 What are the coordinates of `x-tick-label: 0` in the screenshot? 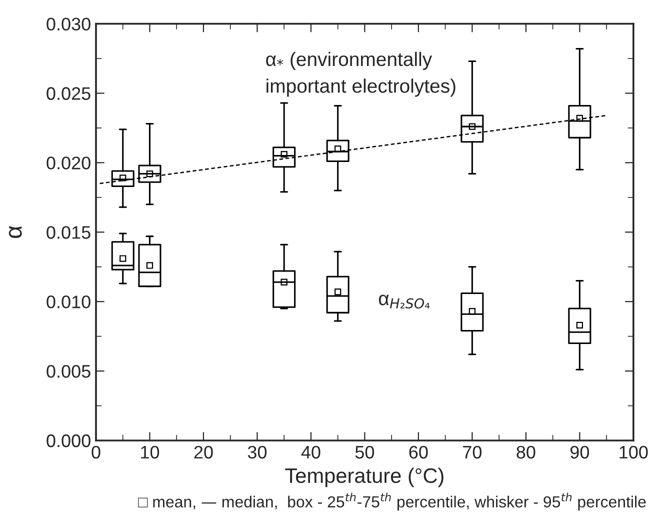 It's located at (96, 452).